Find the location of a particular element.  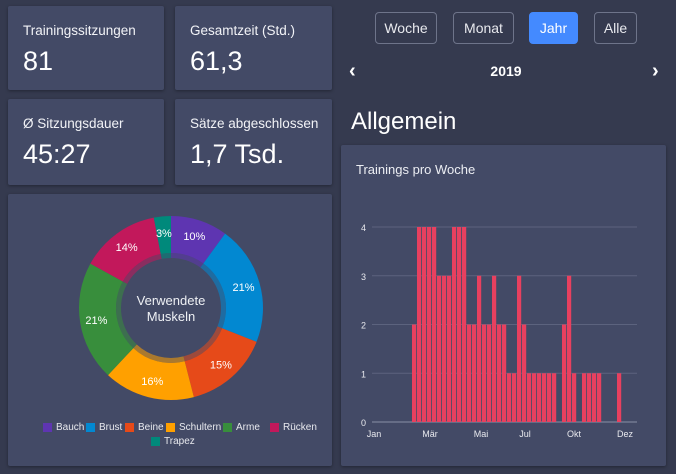

stat-label: Ø Sitzungsdauer is located at coordinates (73, 123).